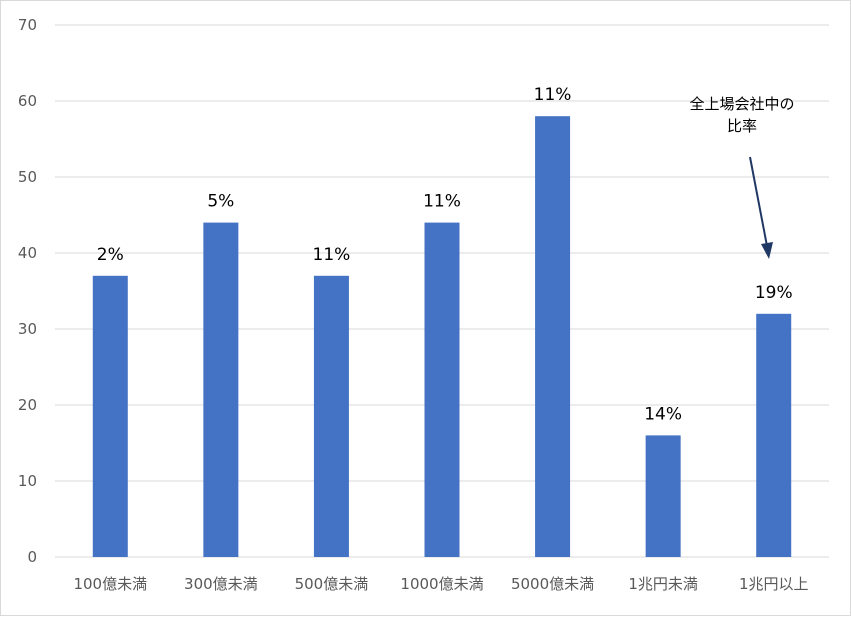 This screenshot has width=851, height=617. What do you see at coordinates (332, 584) in the screenshot?
I see `x-category-label: 500億未満` at bounding box center [332, 584].